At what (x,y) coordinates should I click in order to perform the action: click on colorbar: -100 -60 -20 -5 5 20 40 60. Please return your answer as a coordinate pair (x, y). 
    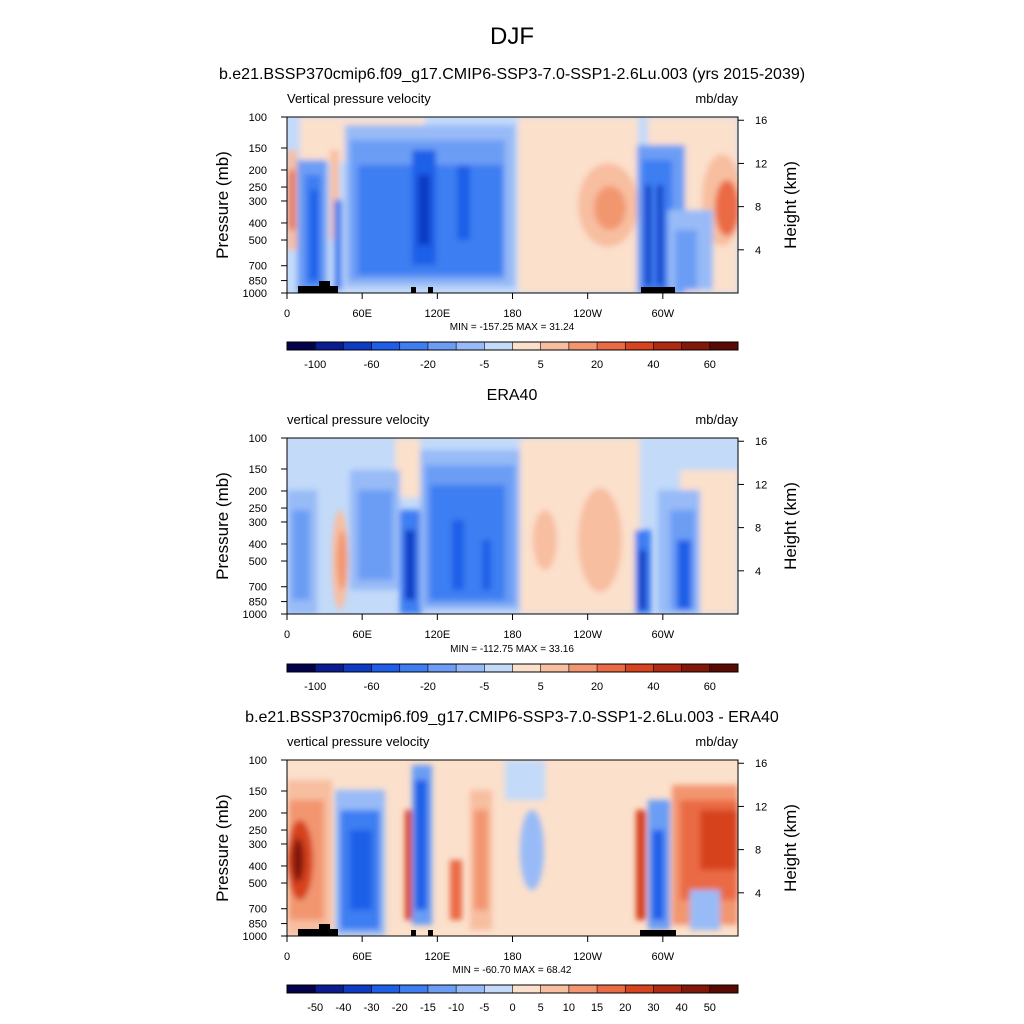
    Looking at the image, I should click on (512, 678).